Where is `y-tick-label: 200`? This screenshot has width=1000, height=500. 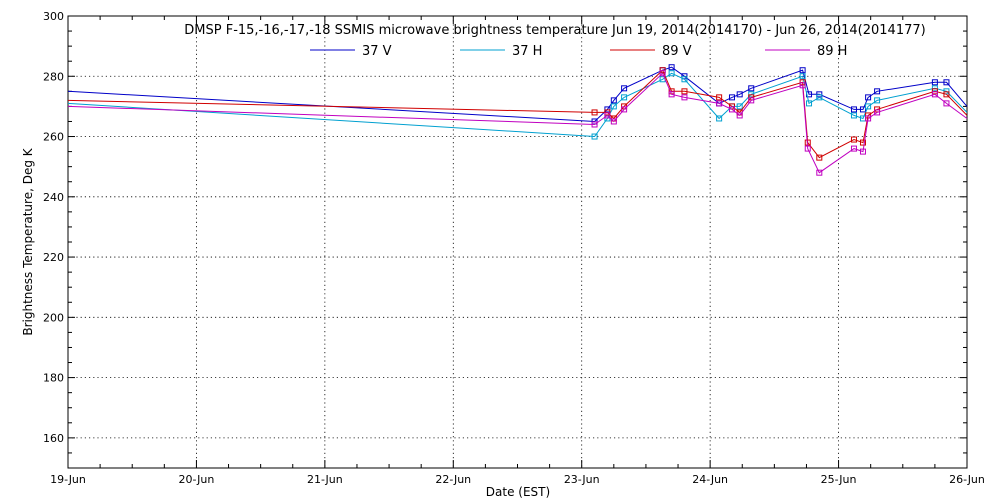 y-tick-label: 200 is located at coordinates (53, 317).